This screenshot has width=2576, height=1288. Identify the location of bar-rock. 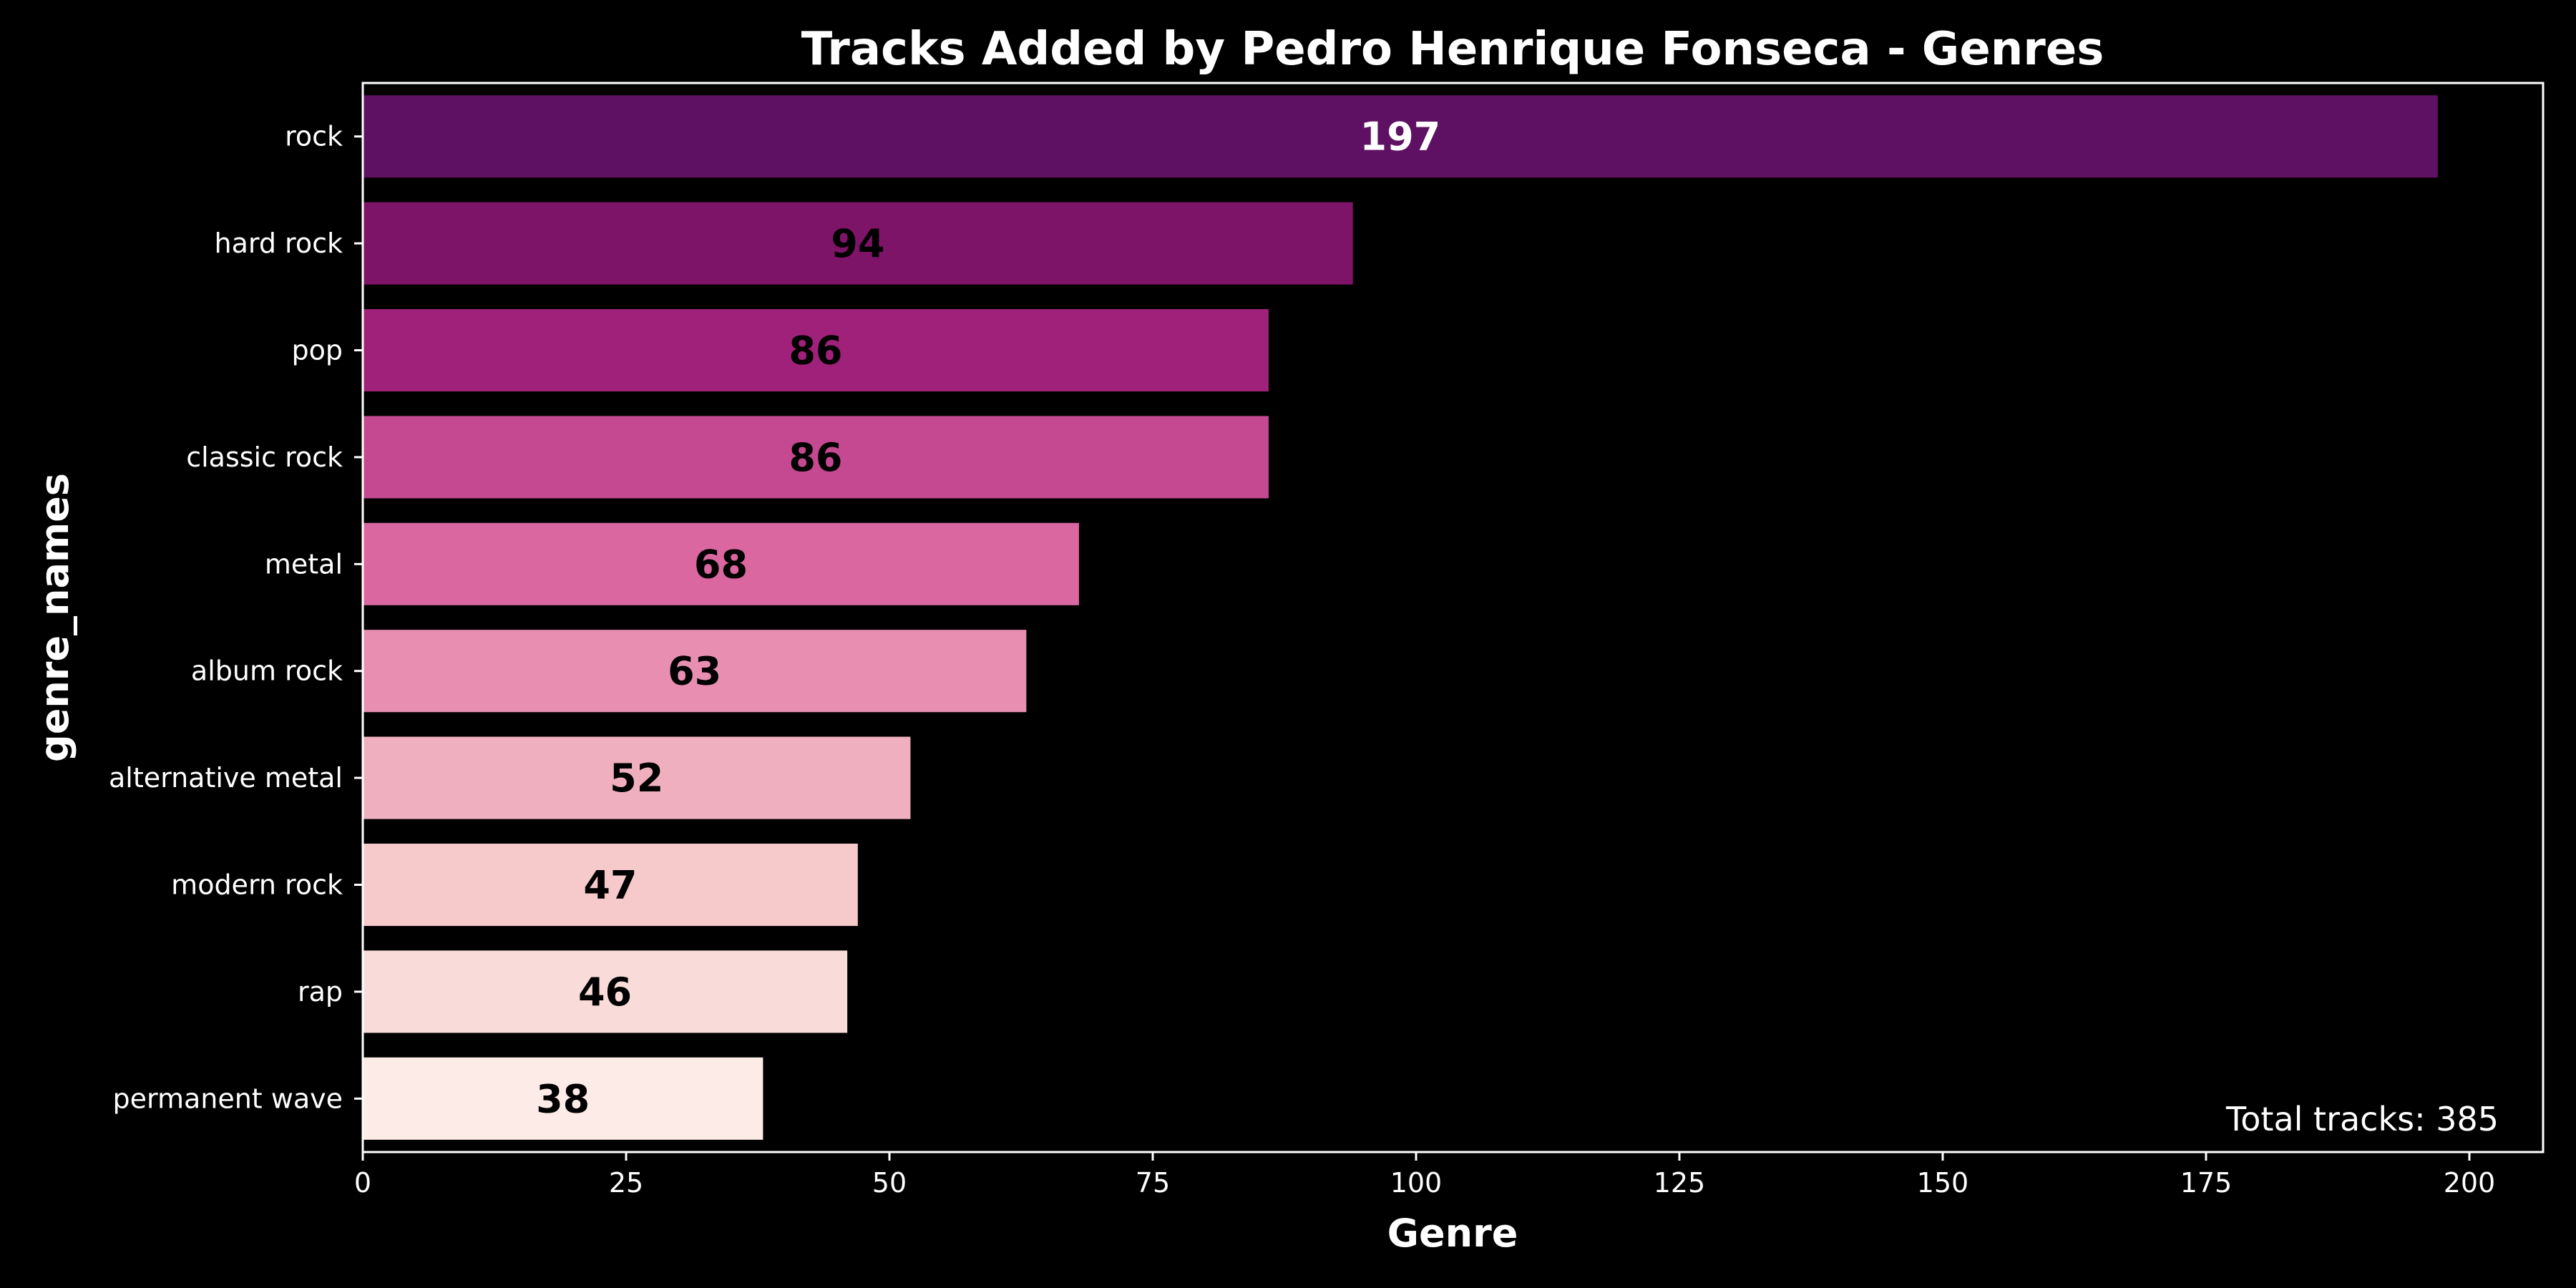
(1400, 136).